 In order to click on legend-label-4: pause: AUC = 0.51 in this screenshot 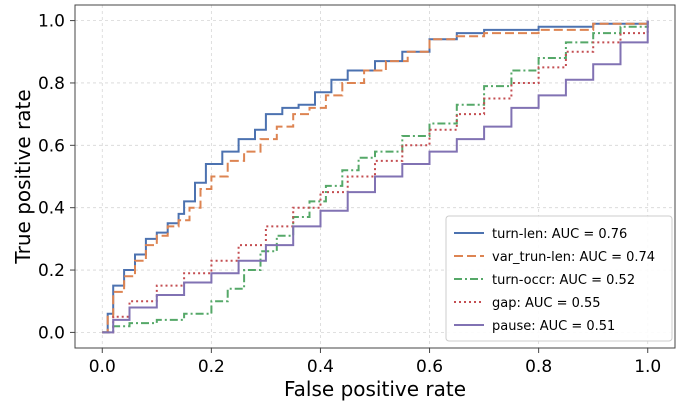, I will do `click(553, 326)`.